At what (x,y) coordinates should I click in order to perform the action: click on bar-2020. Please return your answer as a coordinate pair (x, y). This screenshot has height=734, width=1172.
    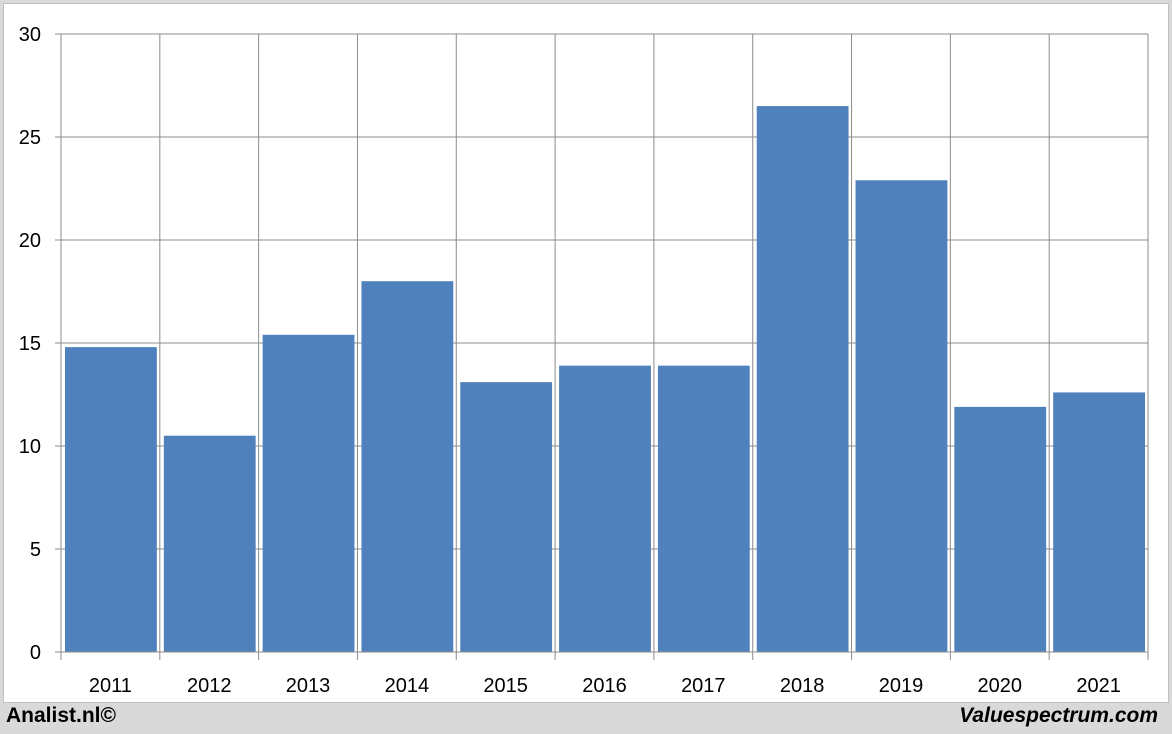
    Looking at the image, I should click on (1000, 529).